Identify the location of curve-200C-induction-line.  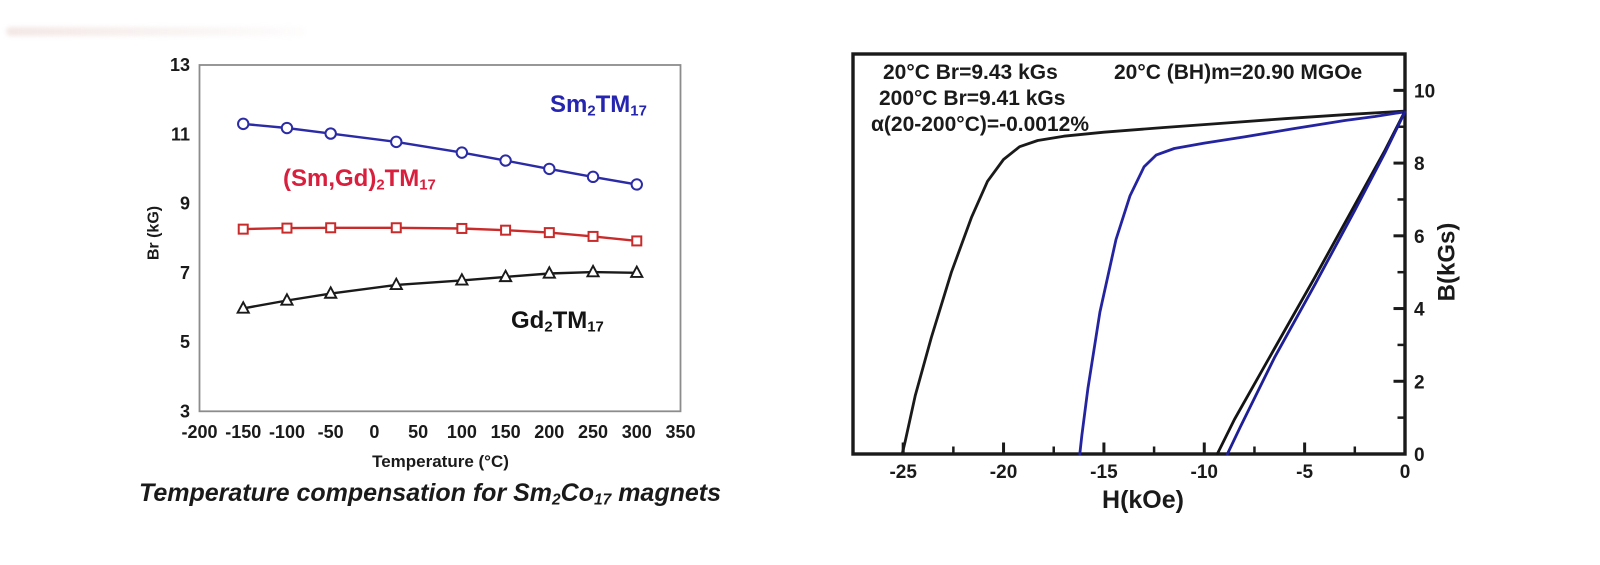
(1316, 283).